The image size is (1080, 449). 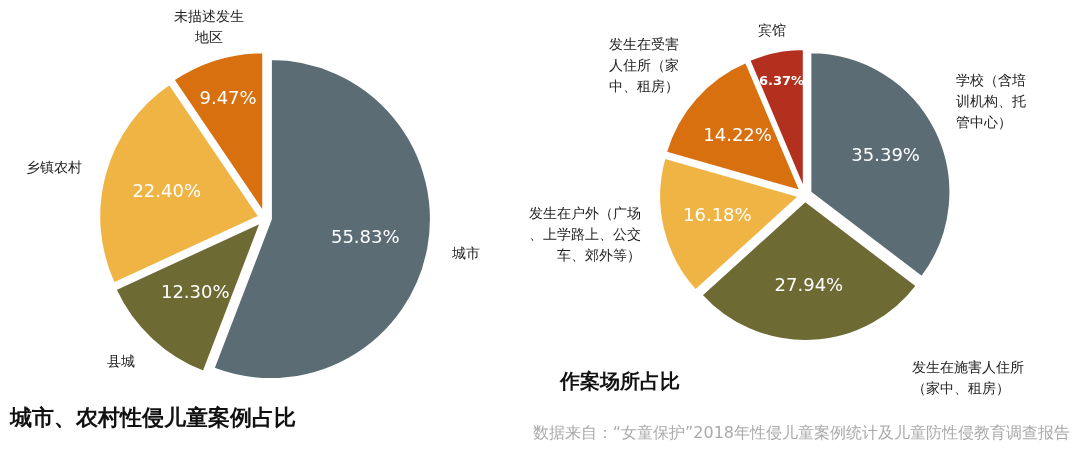 What do you see at coordinates (990, 101) in the screenshot?
I see `slice-label: 学校（含培训机构、托管中心）` at bounding box center [990, 101].